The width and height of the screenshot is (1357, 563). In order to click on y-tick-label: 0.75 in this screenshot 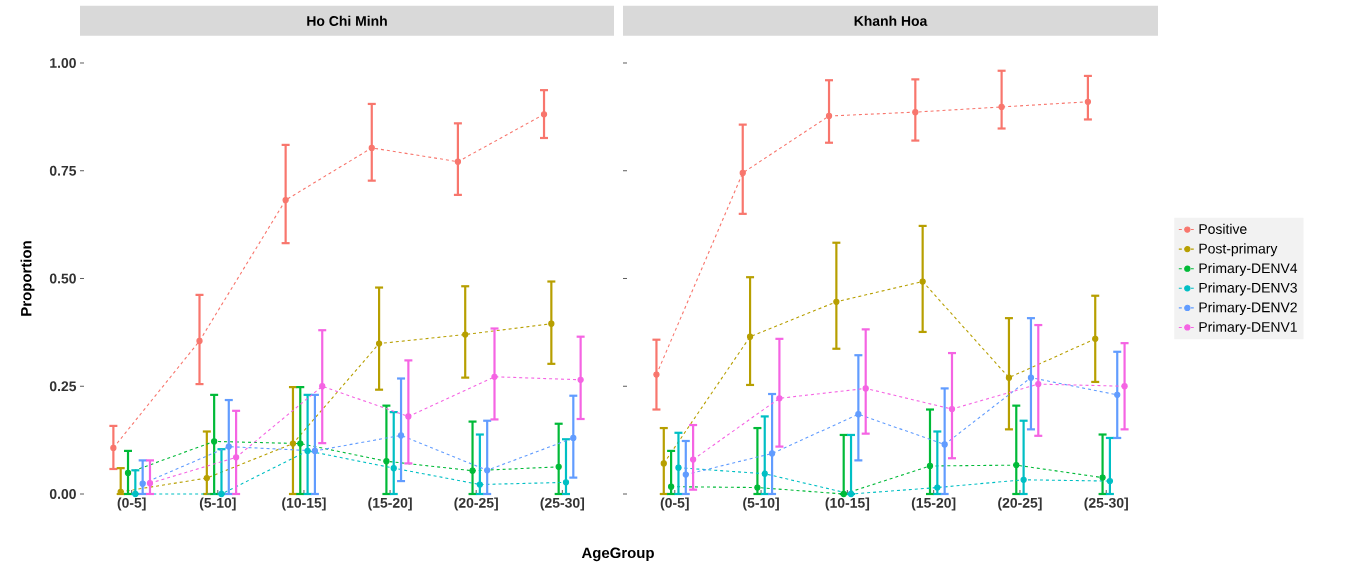, I will do `click(63, 170)`.